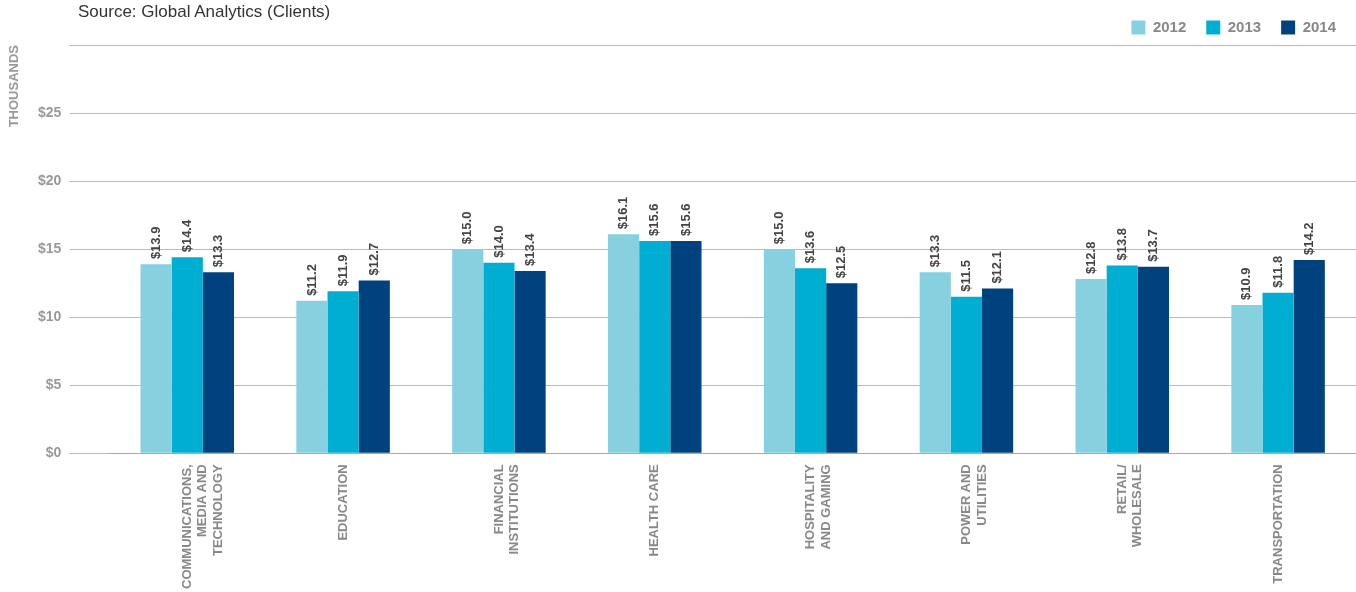  I want to click on data-label: $12.5, so click(841, 262).